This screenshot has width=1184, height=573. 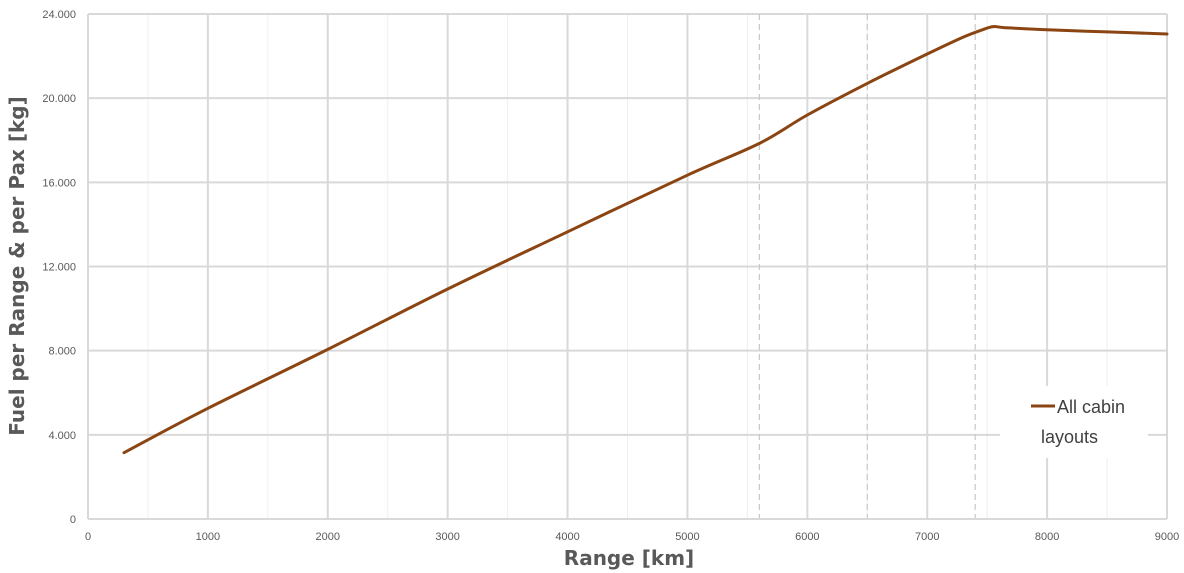 What do you see at coordinates (629, 558) in the screenshot?
I see `x-axis-title: Range [km]` at bounding box center [629, 558].